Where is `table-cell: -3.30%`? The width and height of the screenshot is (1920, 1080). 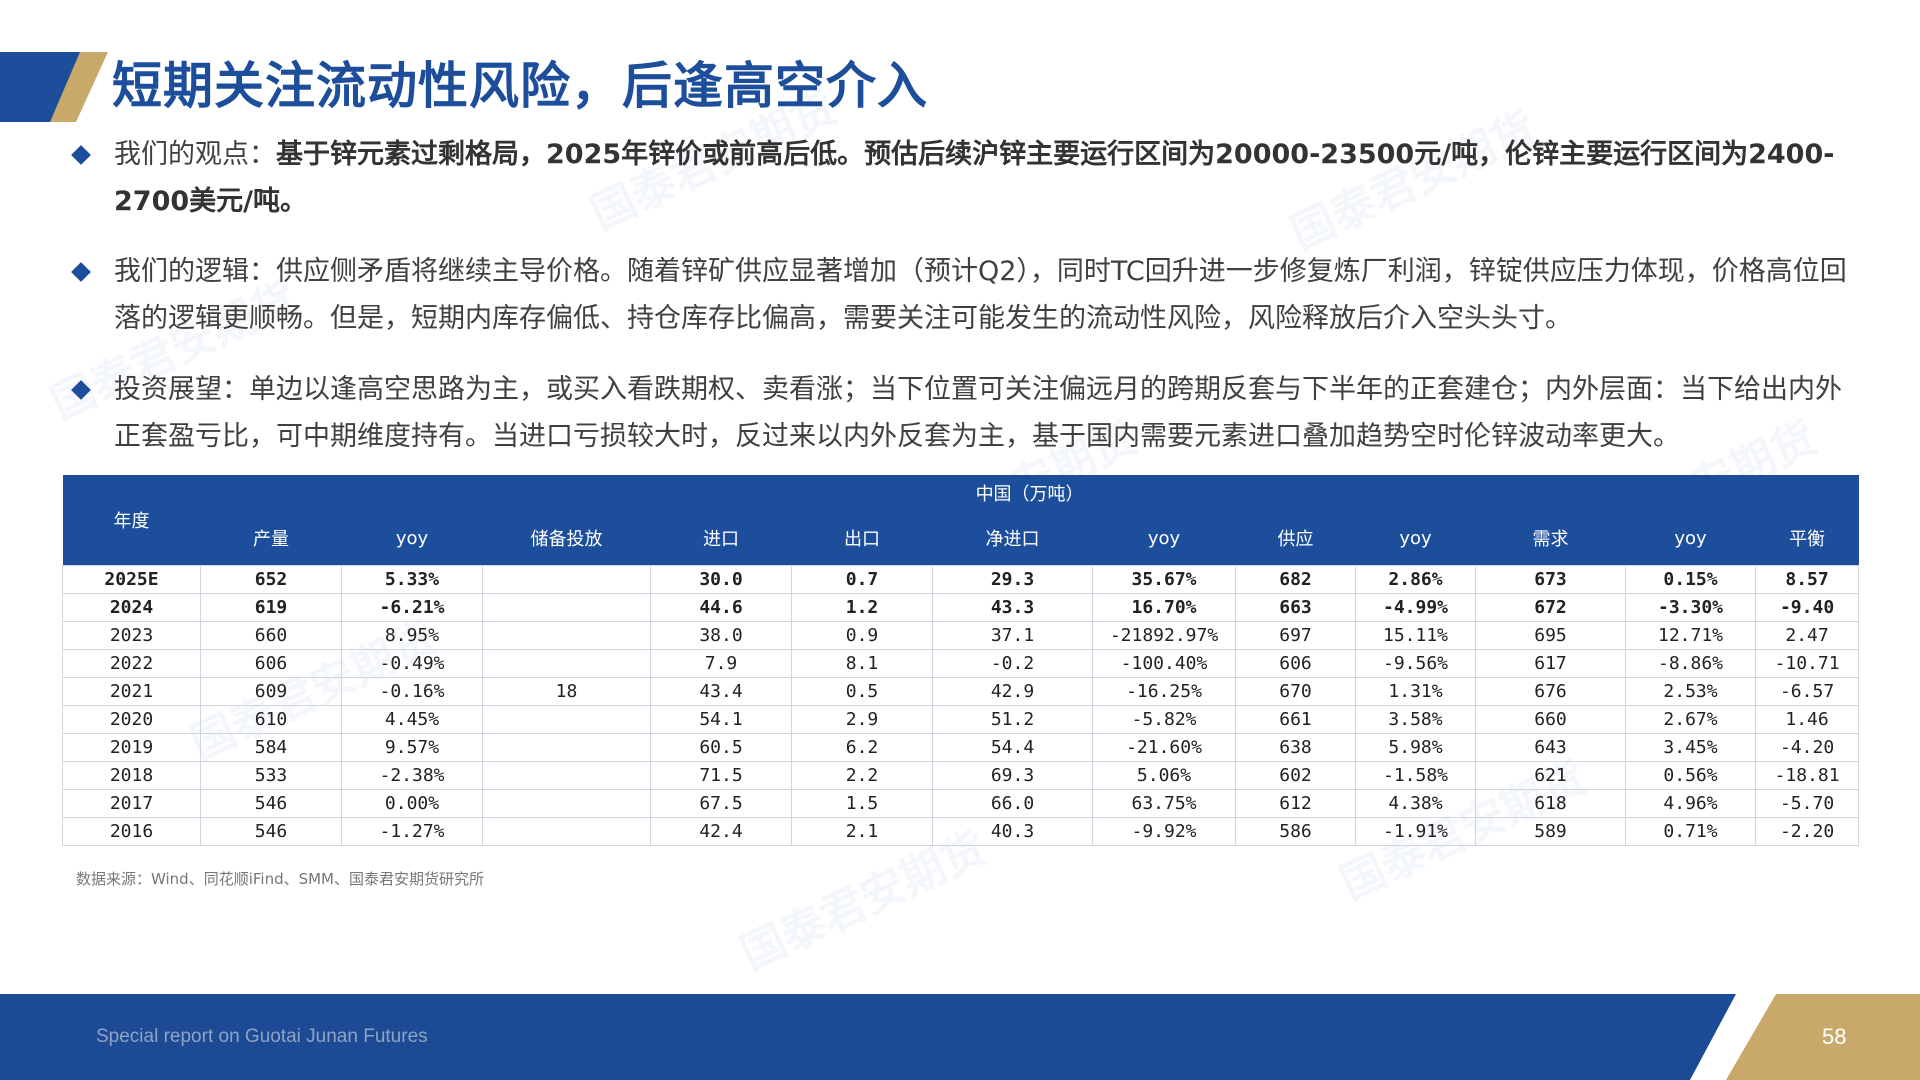 table-cell: -3.30% is located at coordinates (1690, 607).